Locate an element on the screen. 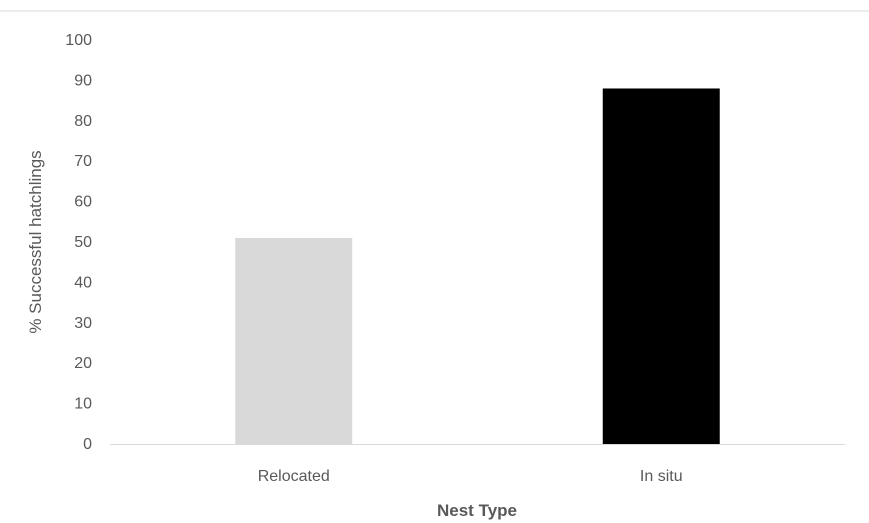 The height and width of the screenshot is (523, 869). y-tick-label: 60 is located at coordinates (83, 202).